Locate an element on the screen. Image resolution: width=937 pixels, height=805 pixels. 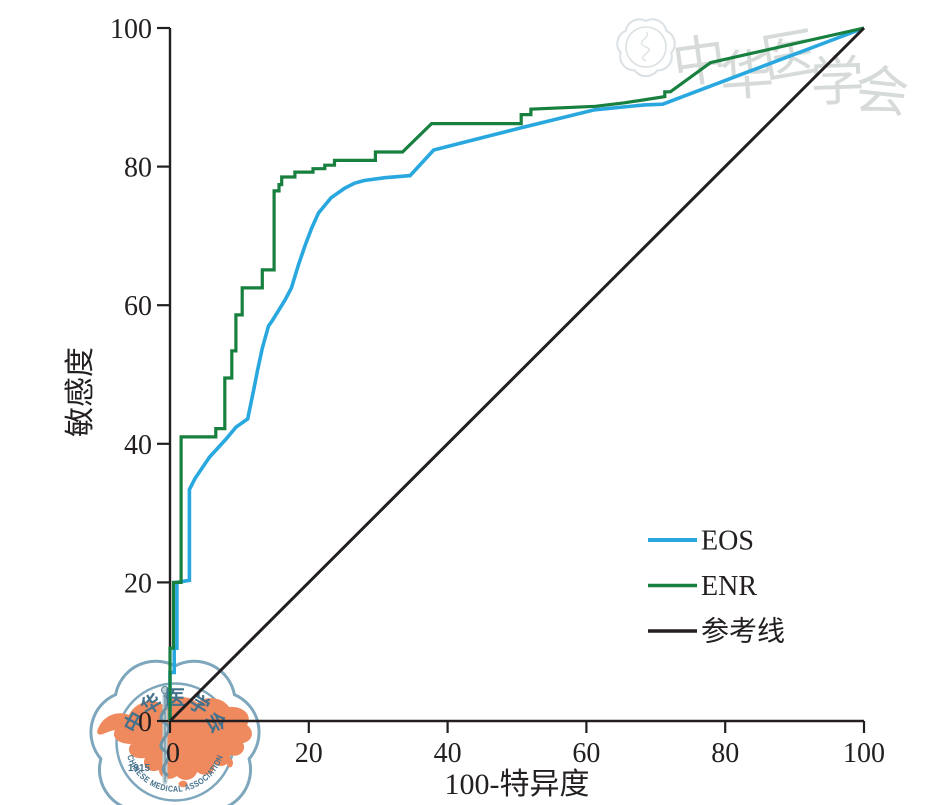
cma-logo-group: 中华医学会CHINESE MEDICAL ASSOCIATION1915 is located at coordinates (175, 732).